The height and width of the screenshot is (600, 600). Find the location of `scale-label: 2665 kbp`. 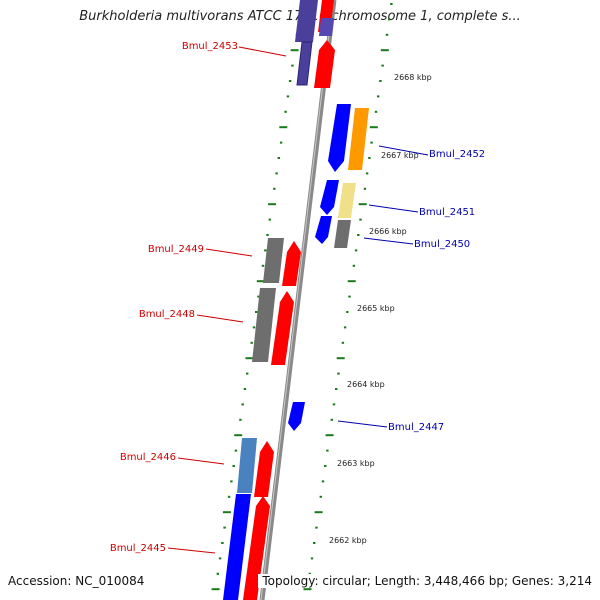

scale-label: 2665 kbp is located at coordinates (376, 308).